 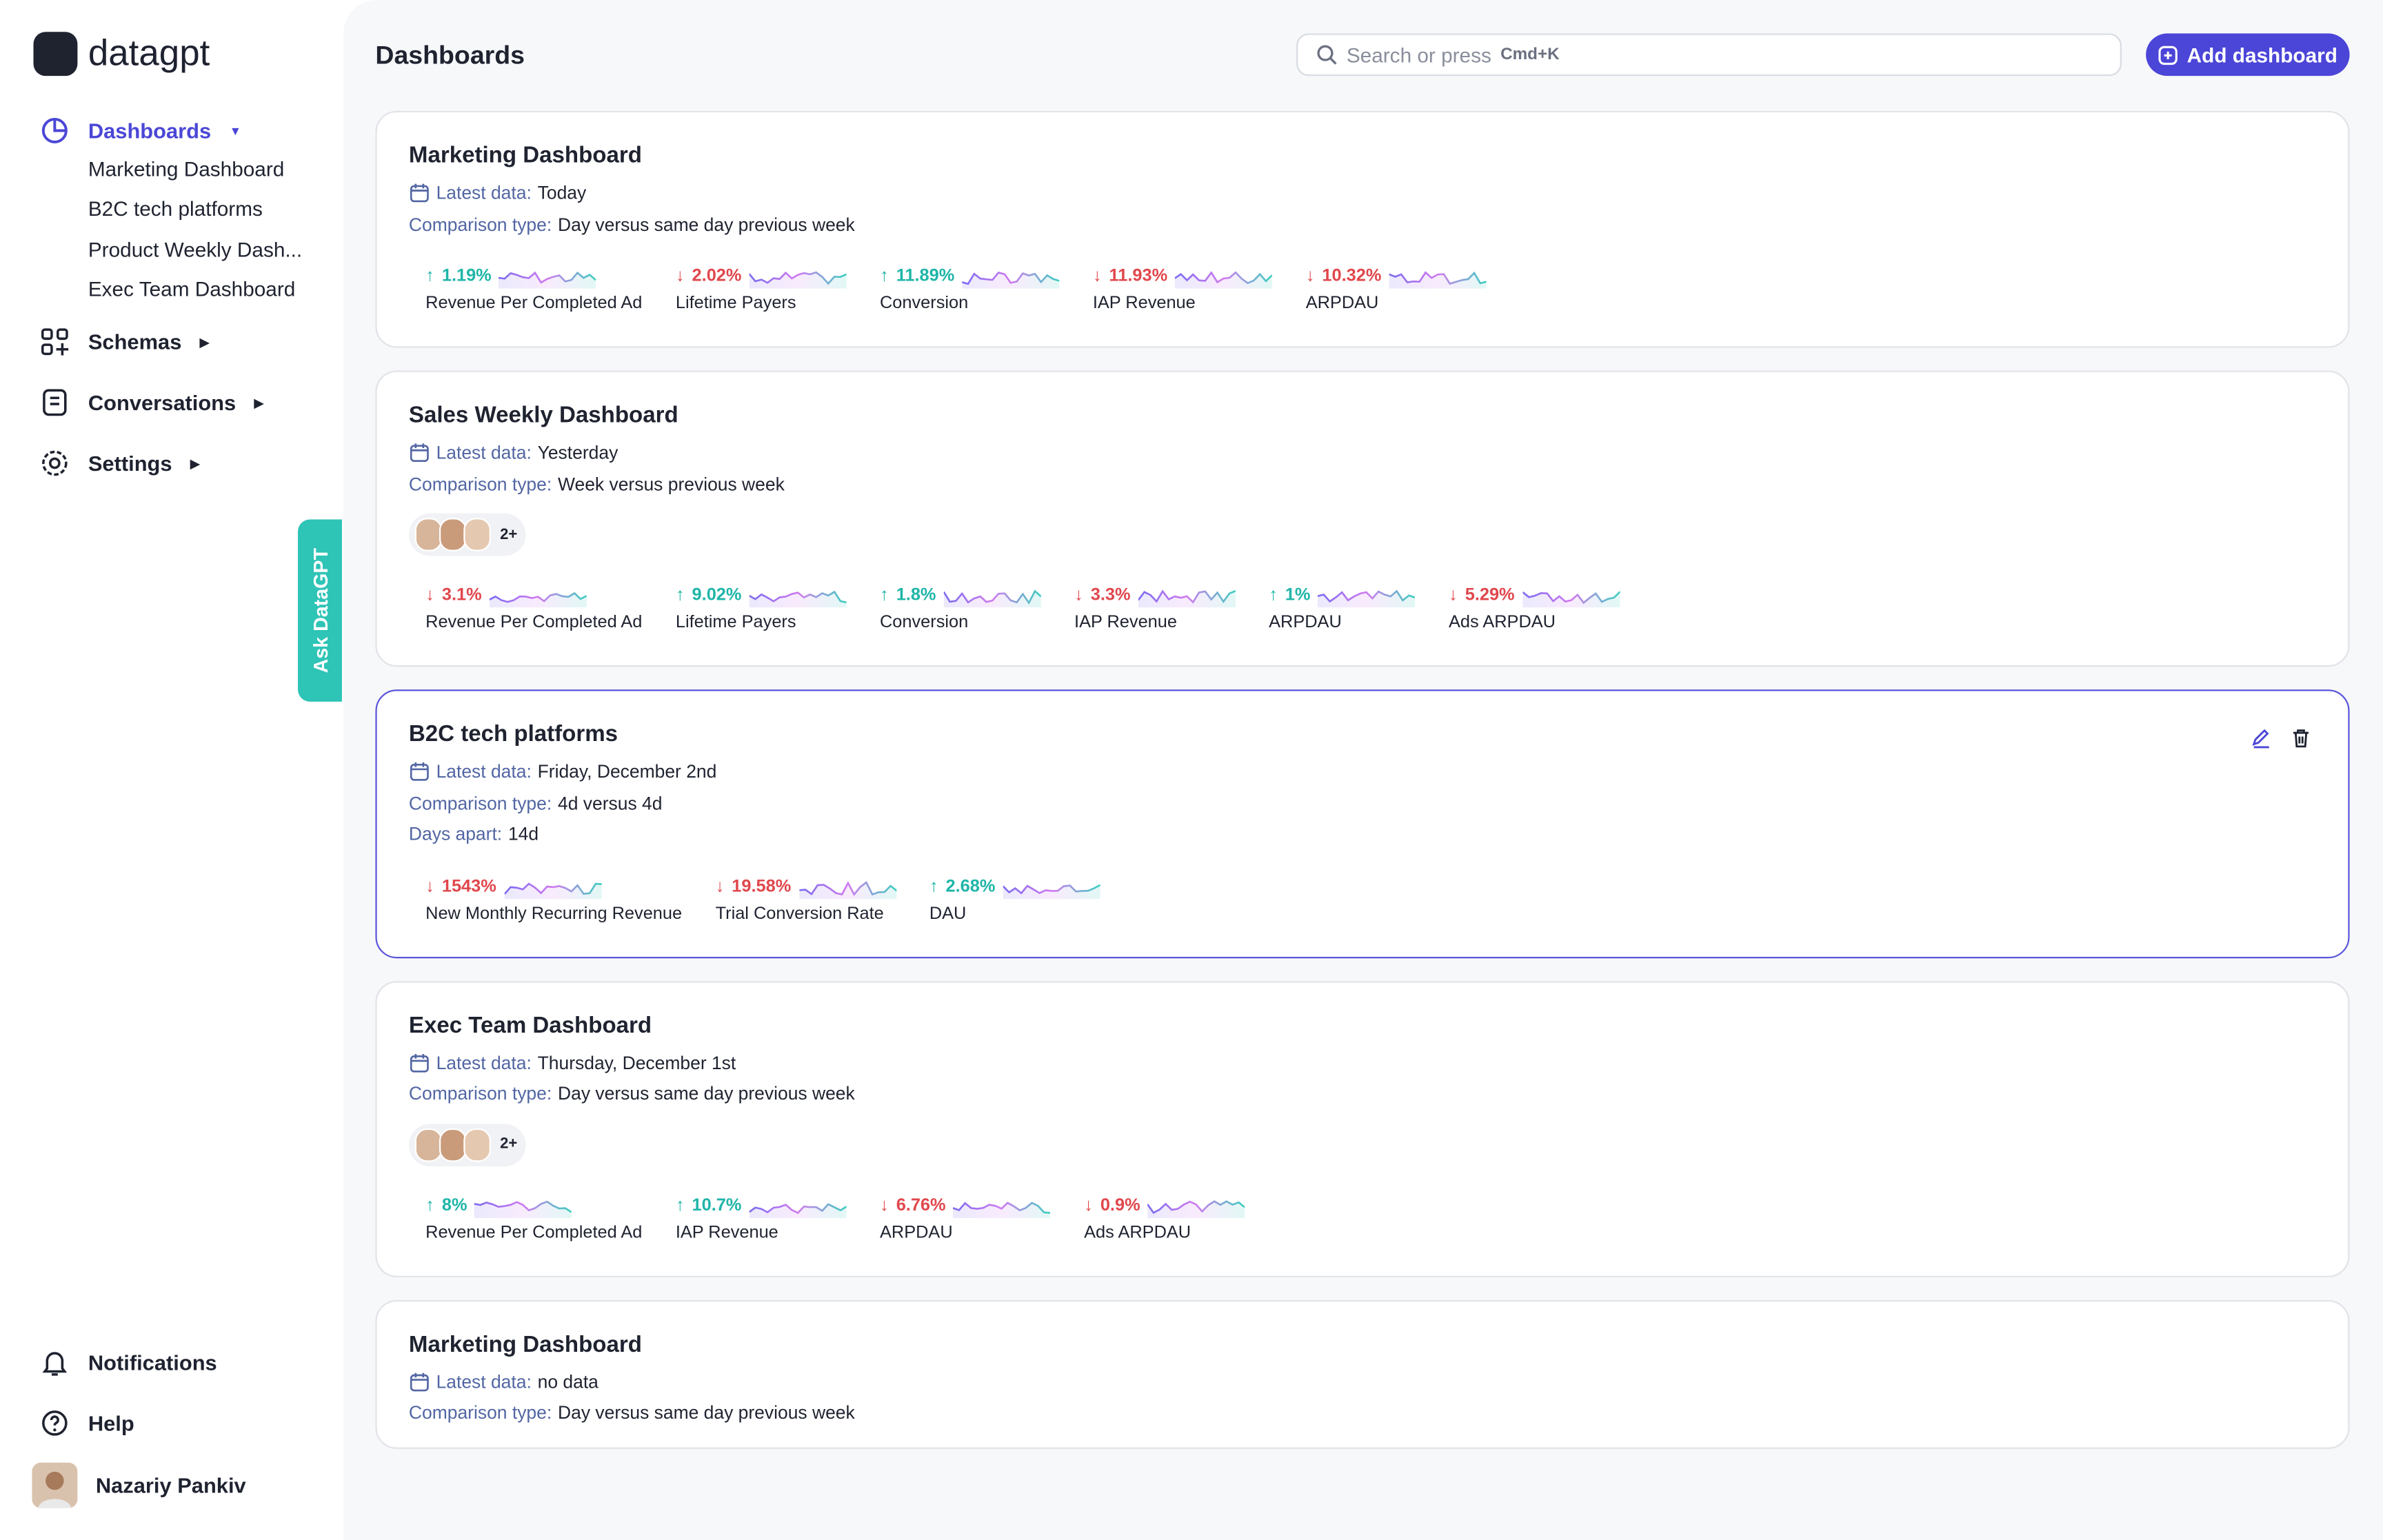 What do you see at coordinates (1709, 55) in the screenshot?
I see `search-box: Search or press Cmd+K` at bounding box center [1709, 55].